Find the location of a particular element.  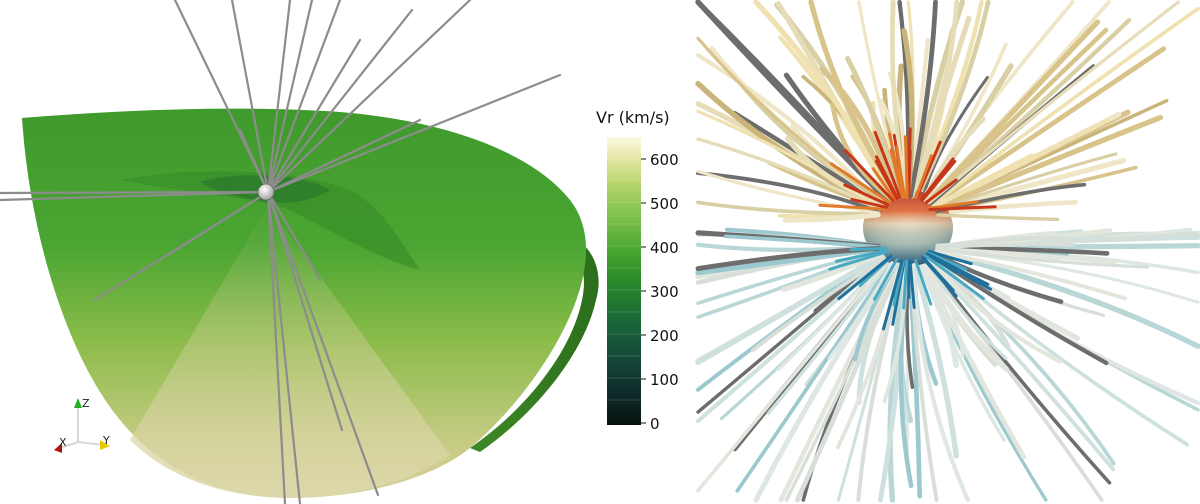

colorbar: Vr (km/s) 600 500 400 300 is located at coordinates (637, 270).